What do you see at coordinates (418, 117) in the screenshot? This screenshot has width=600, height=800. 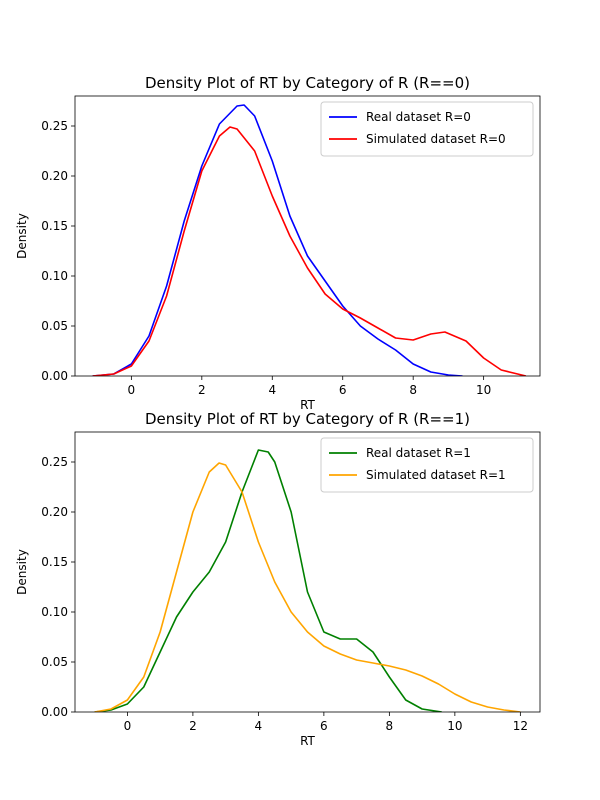 I see `legend-entry: Real dataset R=0` at bounding box center [418, 117].